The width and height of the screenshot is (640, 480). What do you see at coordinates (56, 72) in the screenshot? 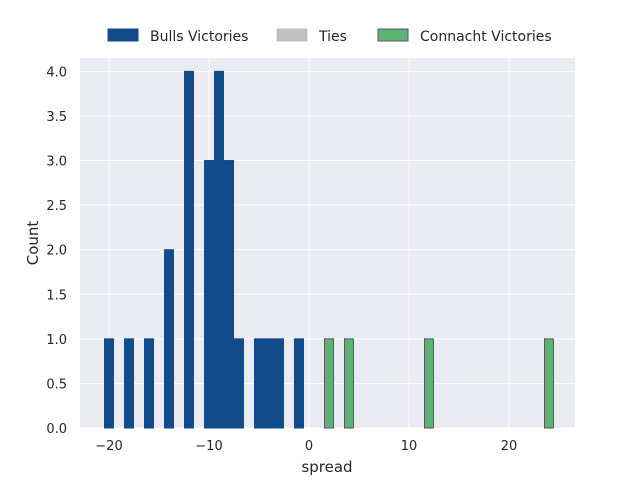
I see `y-tick-label: 4.0` at bounding box center [56, 72].